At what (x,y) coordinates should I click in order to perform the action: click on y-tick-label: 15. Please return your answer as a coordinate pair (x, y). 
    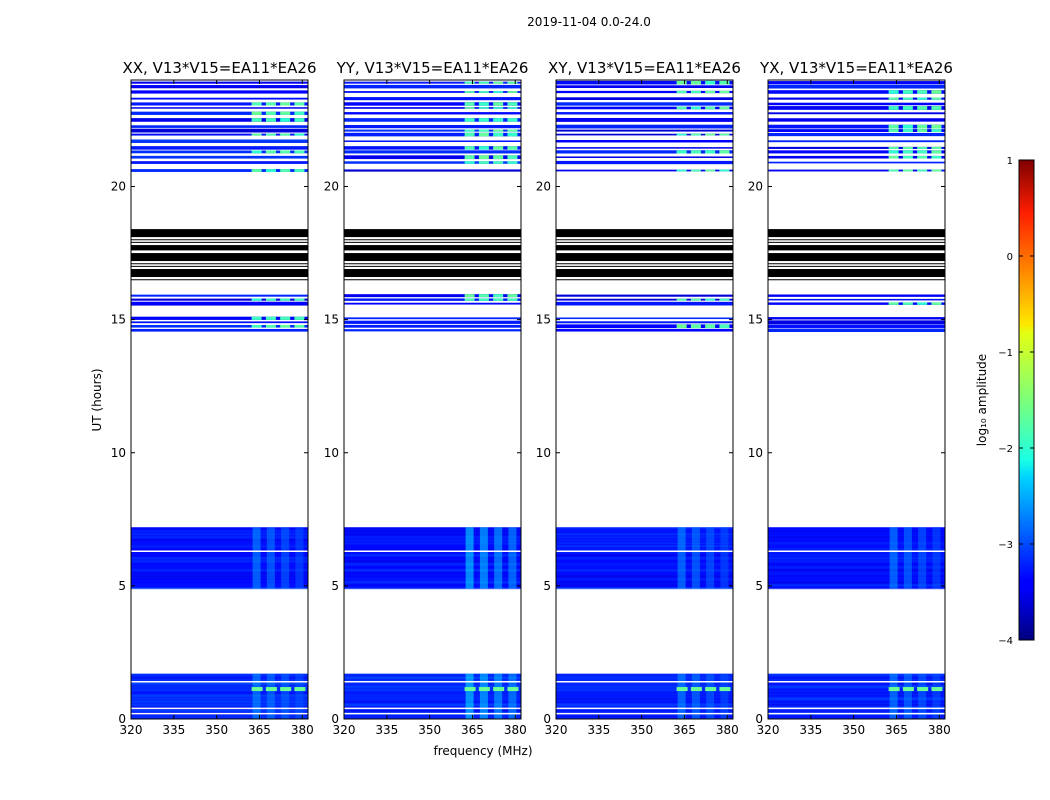
    Looking at the image, I should click on (118, 320).